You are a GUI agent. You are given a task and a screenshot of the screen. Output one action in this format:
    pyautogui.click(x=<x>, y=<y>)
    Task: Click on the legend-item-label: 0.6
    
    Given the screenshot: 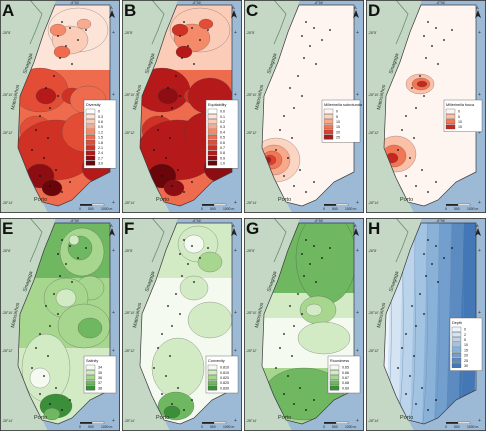 What is the action you would take?
    pyautogui.click(x=100, y=122)
    